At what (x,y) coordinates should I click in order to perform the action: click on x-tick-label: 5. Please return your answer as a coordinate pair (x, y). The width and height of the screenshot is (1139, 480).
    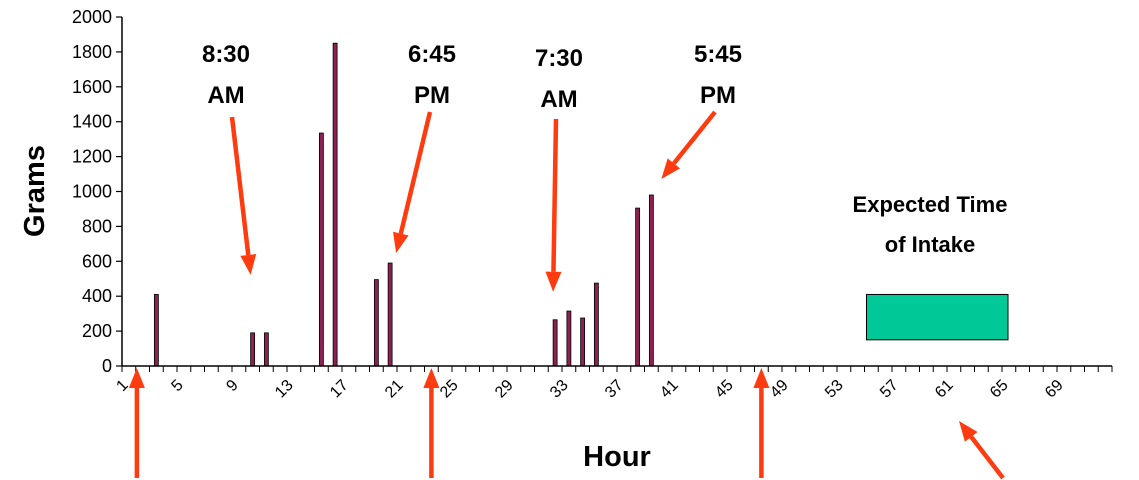
    Looking at the image, I should click on (177, 386).